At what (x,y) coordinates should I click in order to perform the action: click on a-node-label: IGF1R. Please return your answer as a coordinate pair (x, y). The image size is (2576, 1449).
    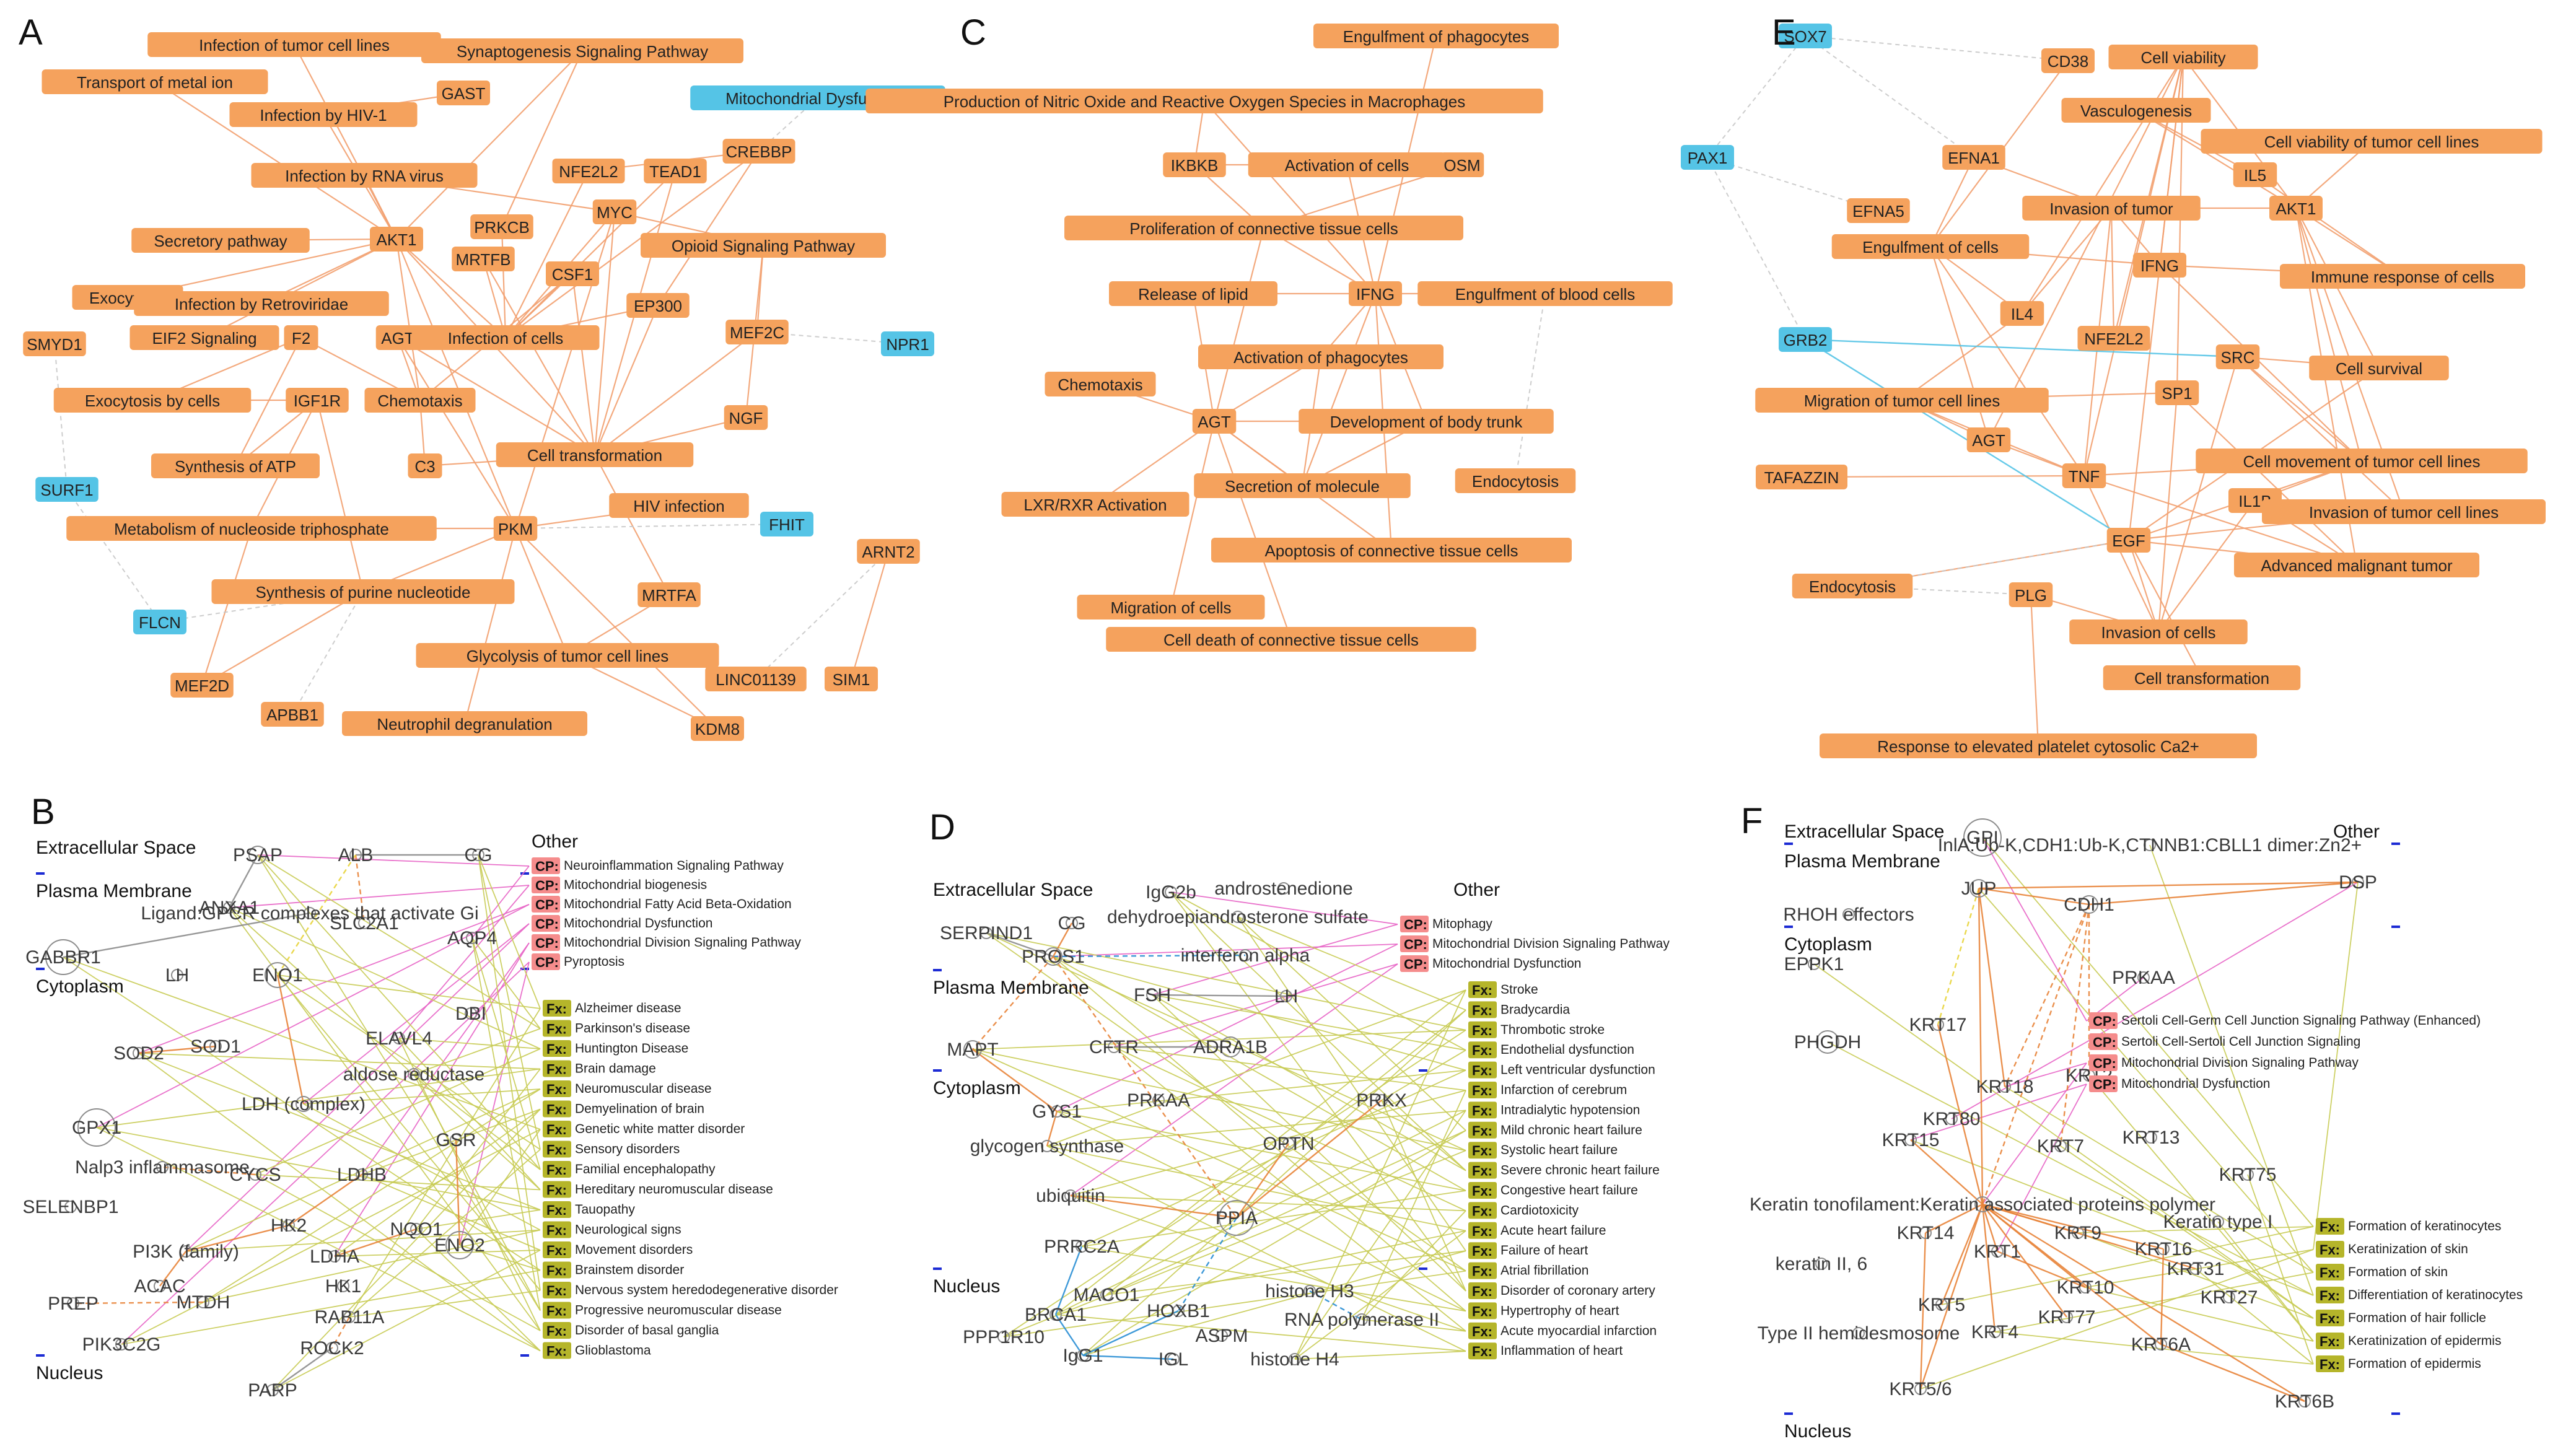
    Looking at the image, I should click on (317, 401).